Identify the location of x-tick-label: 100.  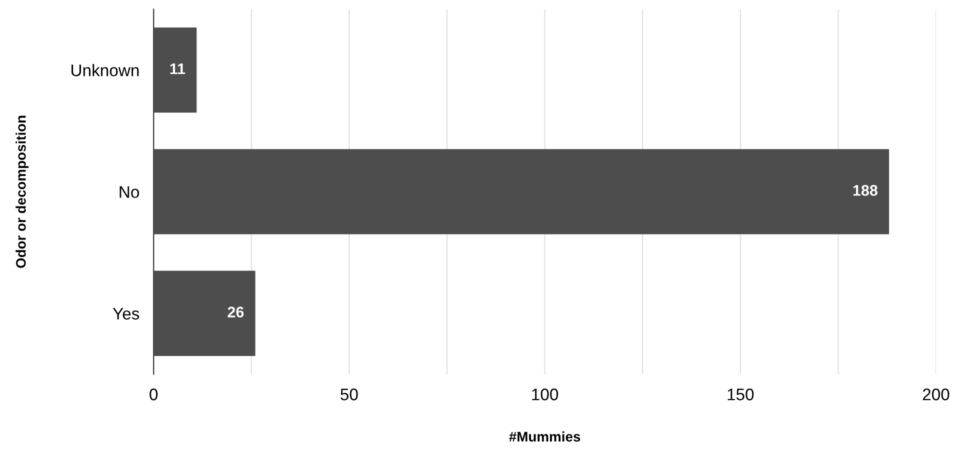
(545, 394).